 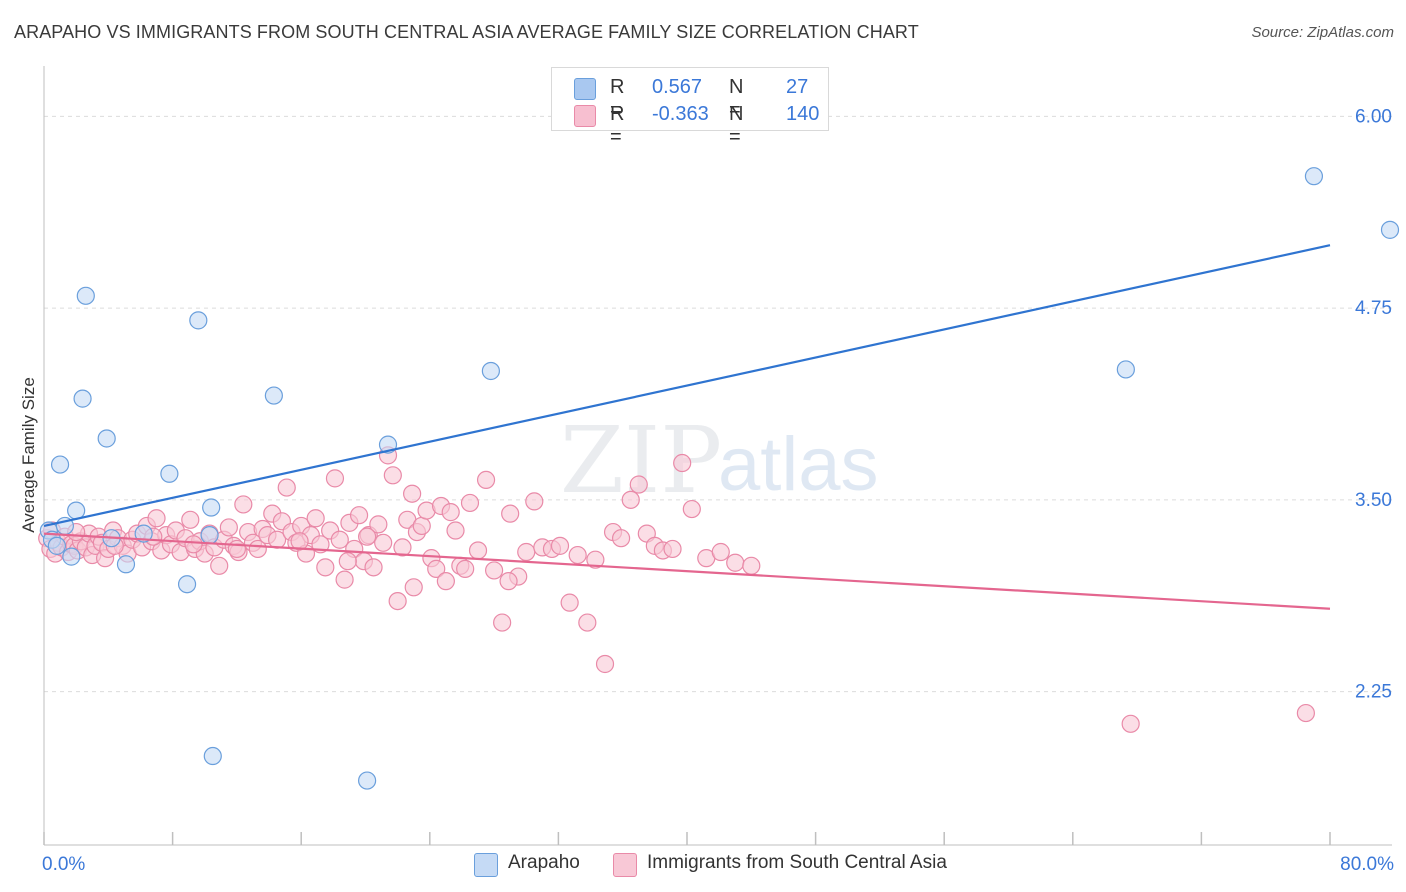 What do you see at coordinates (1367, 864) in the screenshot?
I see `x-tick-label: 80.0%` at bounding box center [1367, 864].